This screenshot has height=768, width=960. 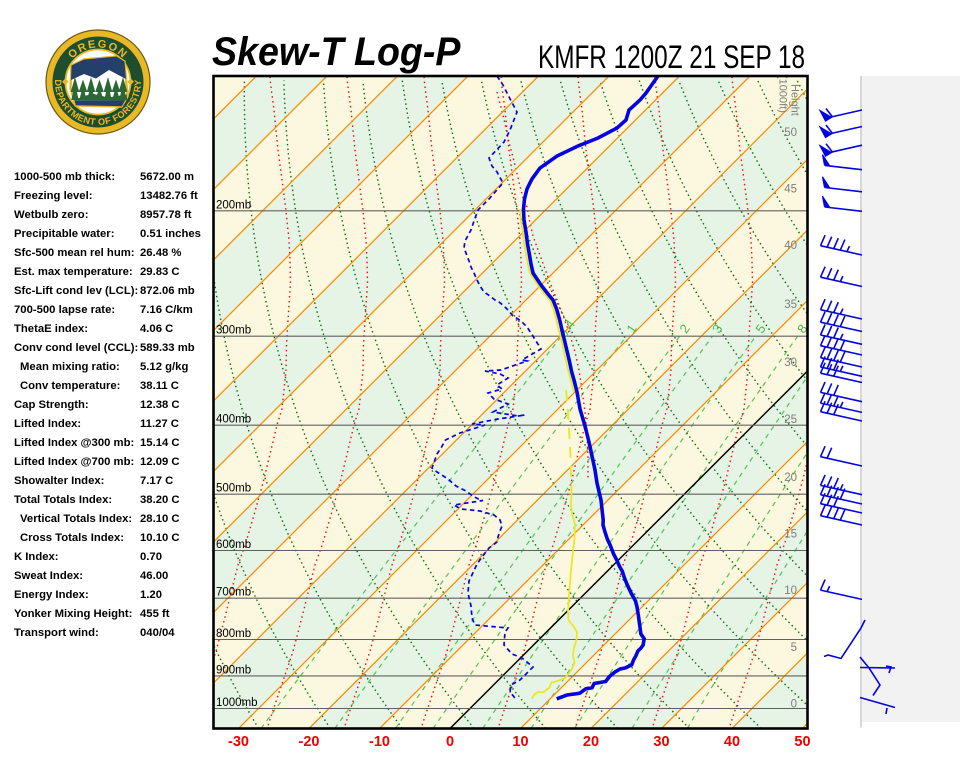 I want to click on svg-text: 26.48 %, so click(x=160, y=253).